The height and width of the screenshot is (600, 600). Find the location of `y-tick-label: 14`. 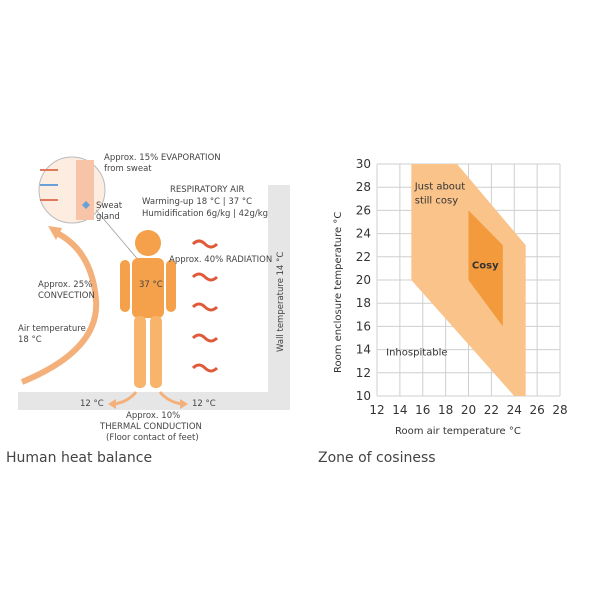

y-tick-label: 14 is located at coordinates (363, 350).